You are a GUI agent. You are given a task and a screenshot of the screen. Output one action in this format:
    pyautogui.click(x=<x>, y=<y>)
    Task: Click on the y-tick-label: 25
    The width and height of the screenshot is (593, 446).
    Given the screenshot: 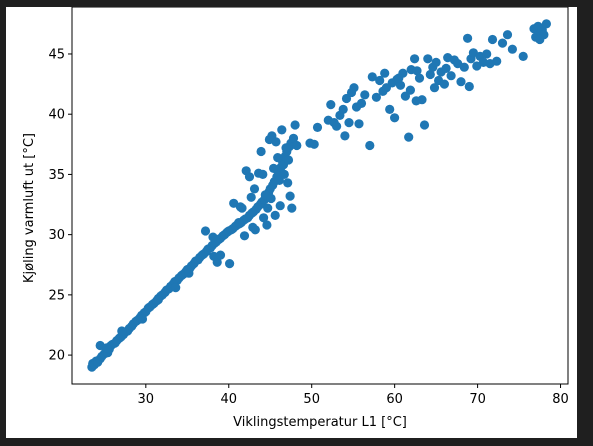 What is the action you would take?
    pyautogui.click(x=56, y=295)
    